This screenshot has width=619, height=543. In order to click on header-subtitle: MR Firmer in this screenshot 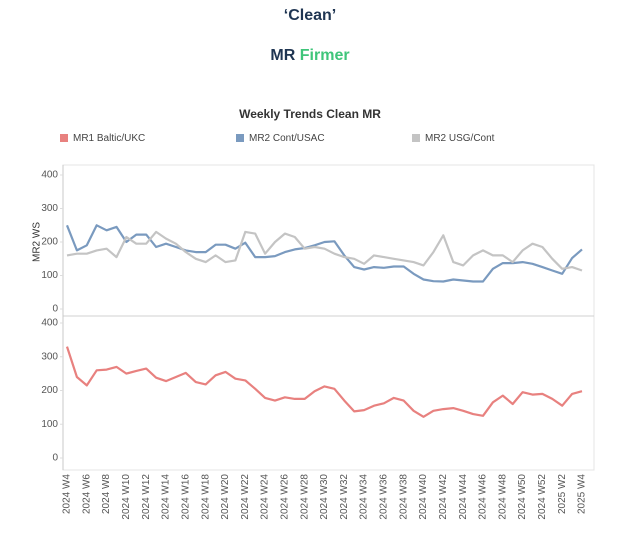, I will do `click(309, 55)`.